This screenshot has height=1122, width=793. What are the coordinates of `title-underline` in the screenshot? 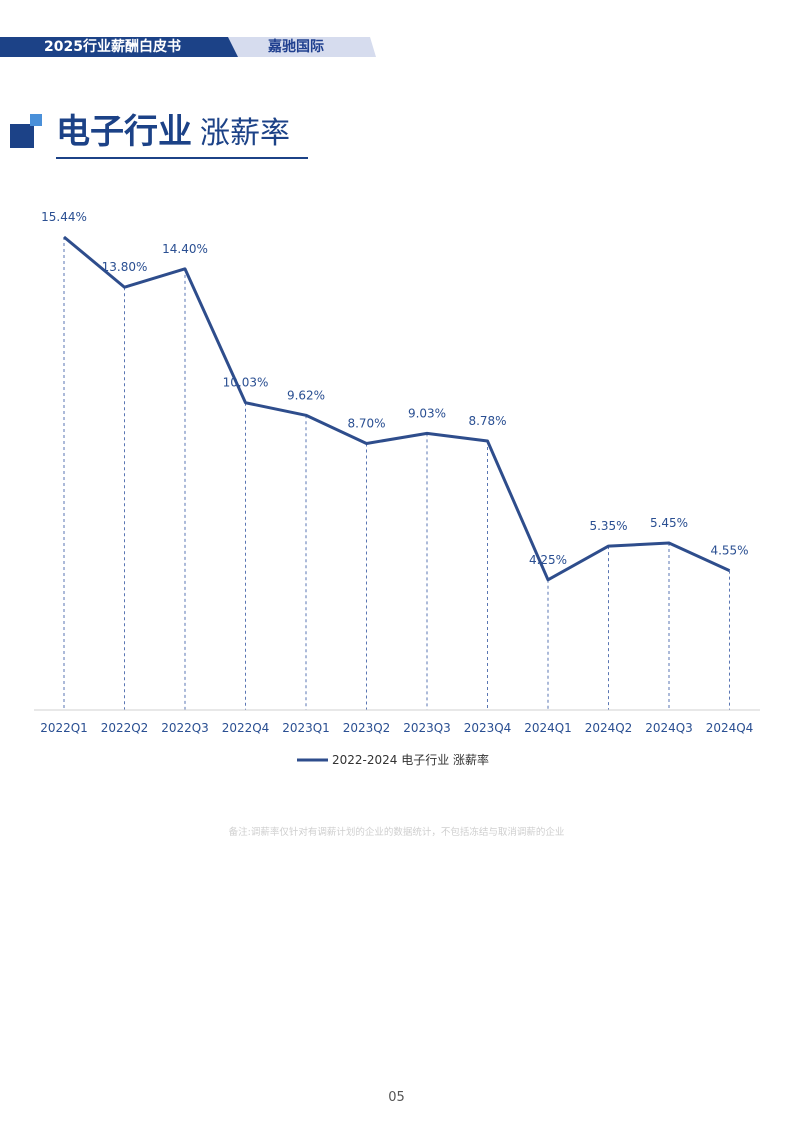 It's located at (182, 158).